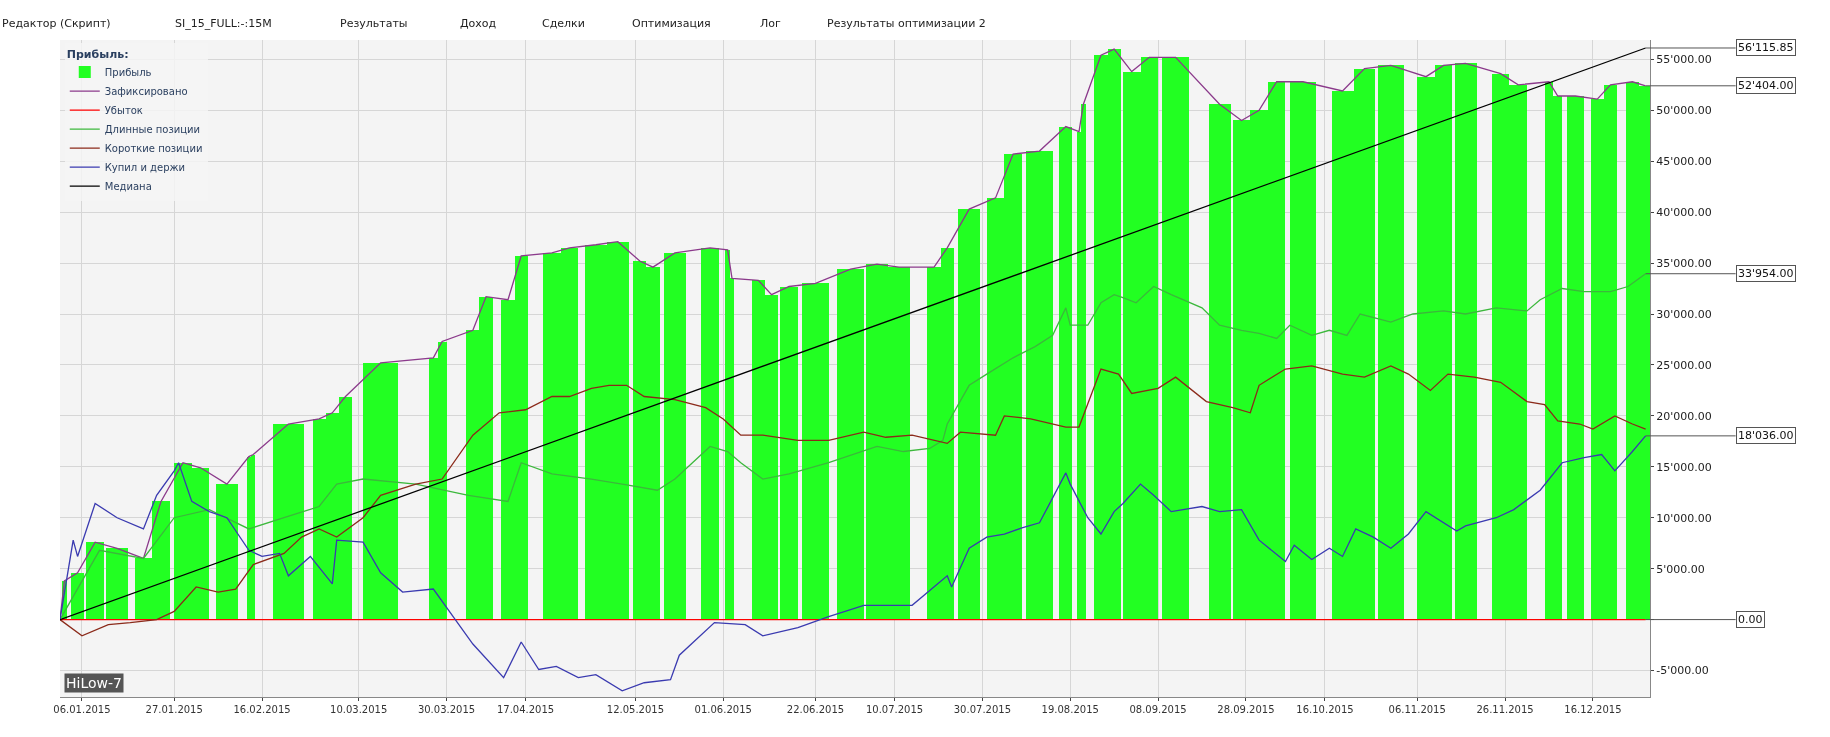 The height and width of the screenshot is (737, 1830). What do you see at coordinates (1684, 314) in the screenshot?
I see `y-tick-label: 30'000.00` at bounding box center [1684, 314].